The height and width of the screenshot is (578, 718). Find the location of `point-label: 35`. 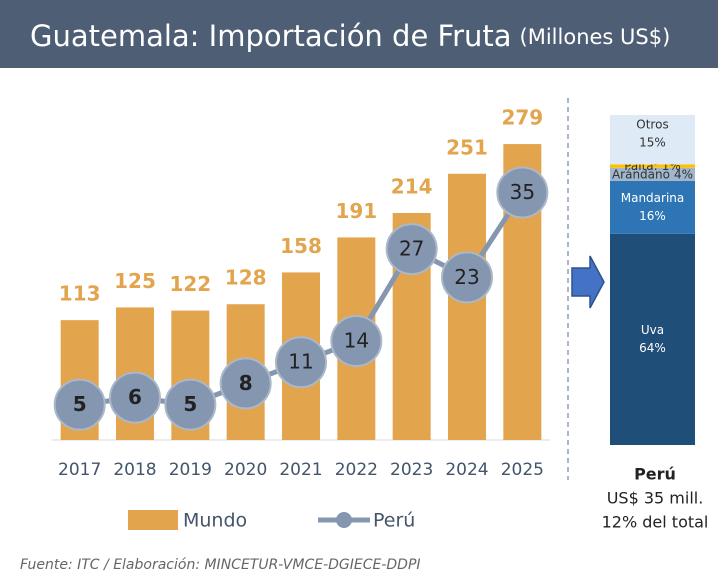

point-label: 35 is located at coordinates (522, 192).